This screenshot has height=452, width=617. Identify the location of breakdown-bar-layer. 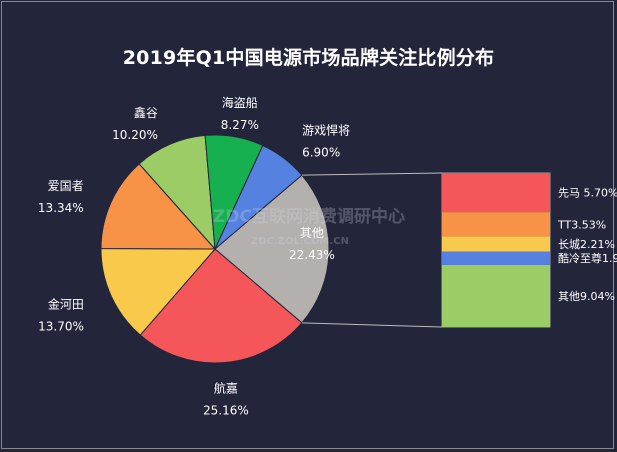
(496, 250).